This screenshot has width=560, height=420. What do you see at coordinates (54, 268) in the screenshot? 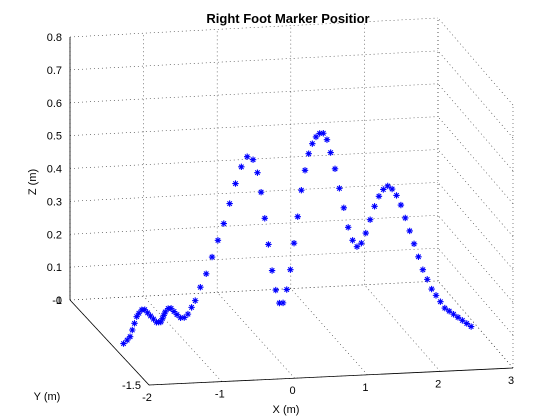
I see `z-tick-label: 0.1` at bounding box center [54, 268].